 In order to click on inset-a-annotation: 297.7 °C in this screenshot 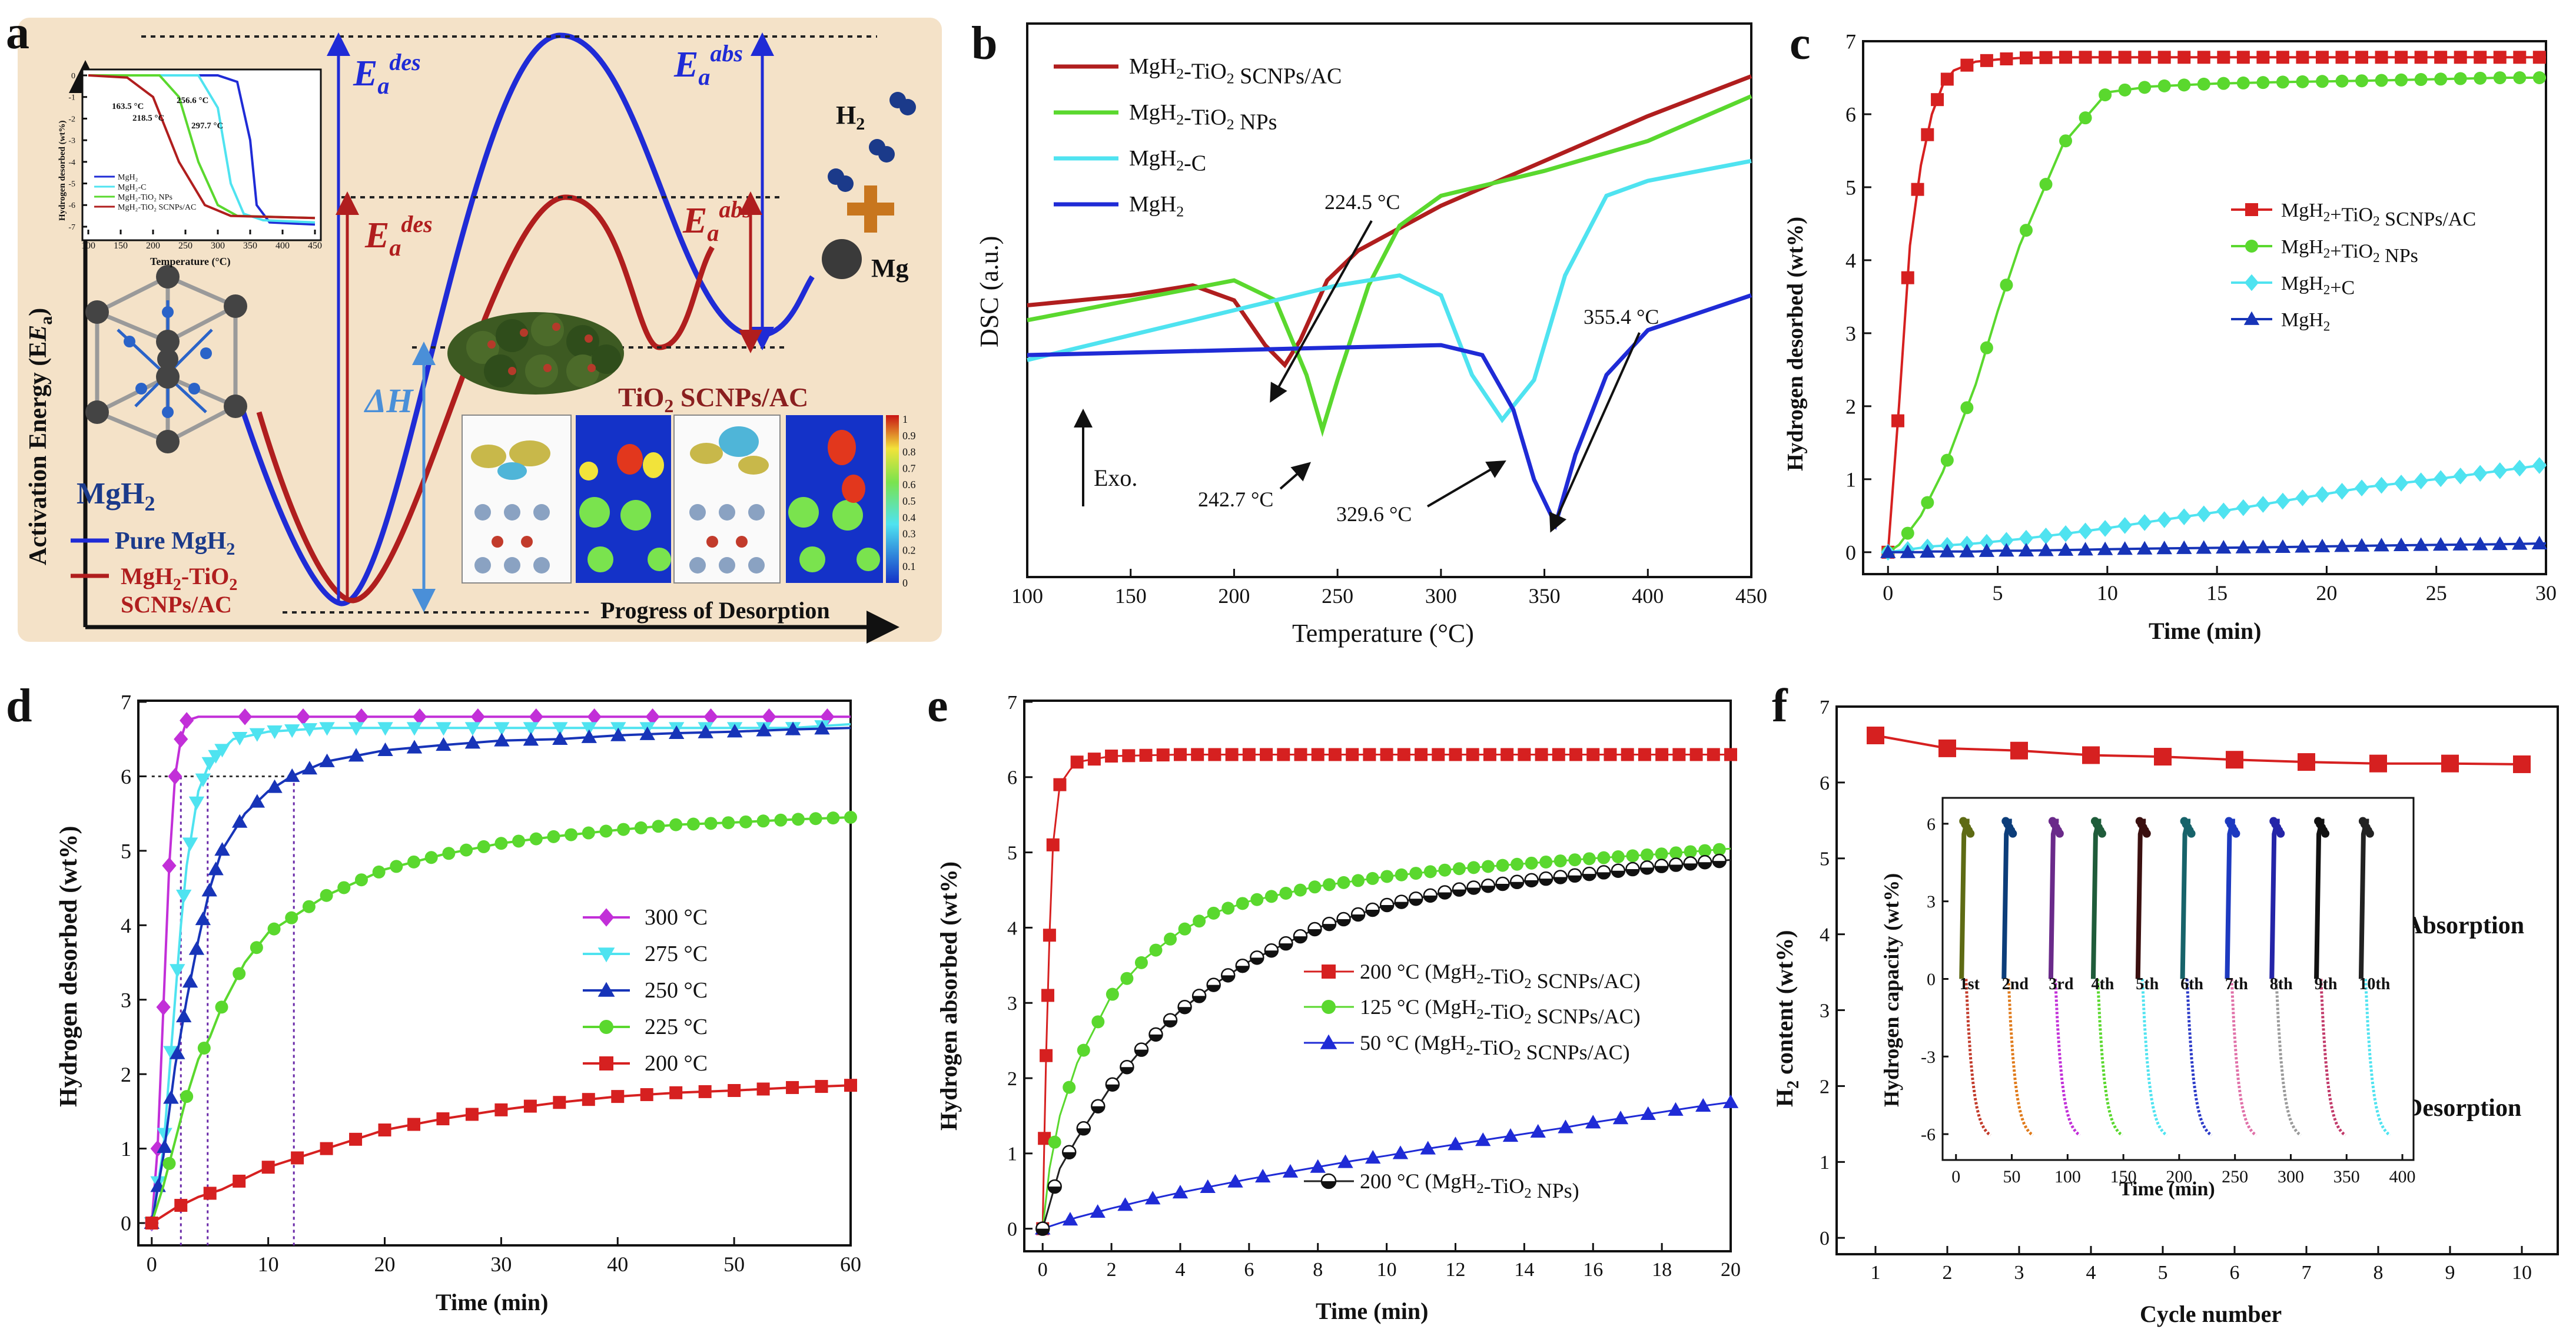, I will do `click(207, 126)`.